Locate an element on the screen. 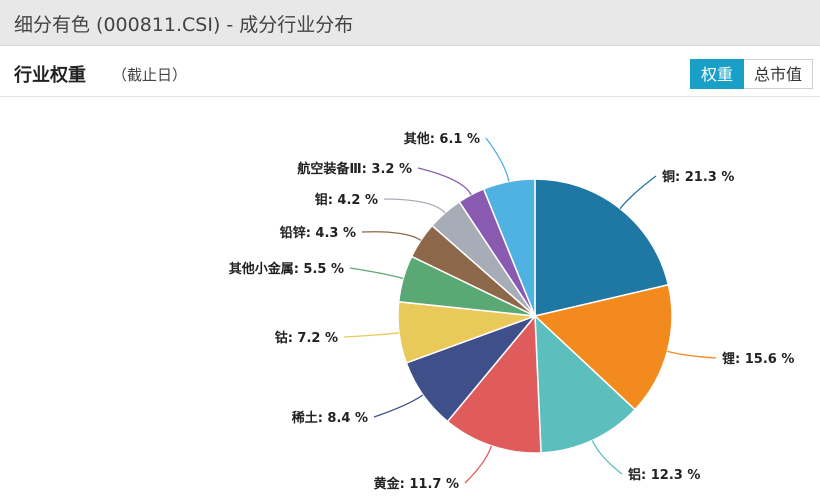  slice-label: 黄金: 11.7 % is located at coordinates (416, 484).